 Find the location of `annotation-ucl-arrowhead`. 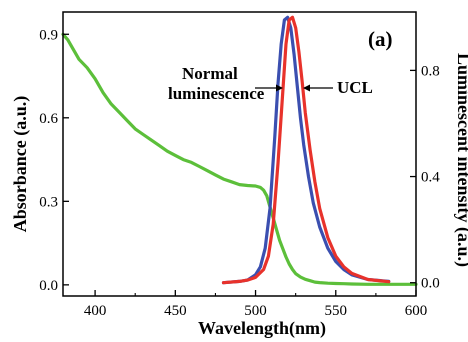

annotation-ucl-arrowhead is located at coordinates (306, 88).